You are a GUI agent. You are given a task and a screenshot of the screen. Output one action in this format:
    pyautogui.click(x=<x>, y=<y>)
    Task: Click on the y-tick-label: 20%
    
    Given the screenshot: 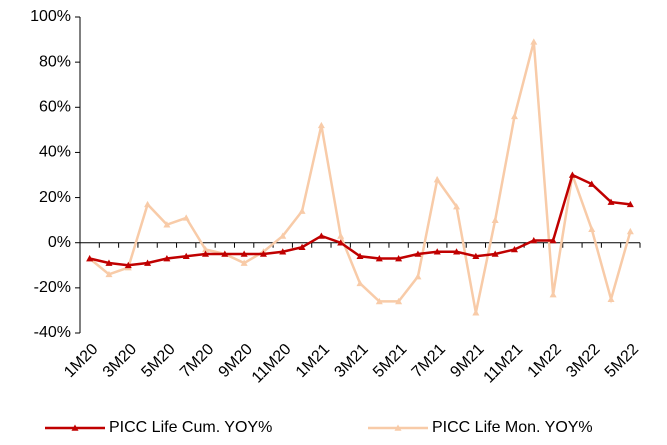 What is the action you would take?
    pyautogui.click(x=55, y=197)
    